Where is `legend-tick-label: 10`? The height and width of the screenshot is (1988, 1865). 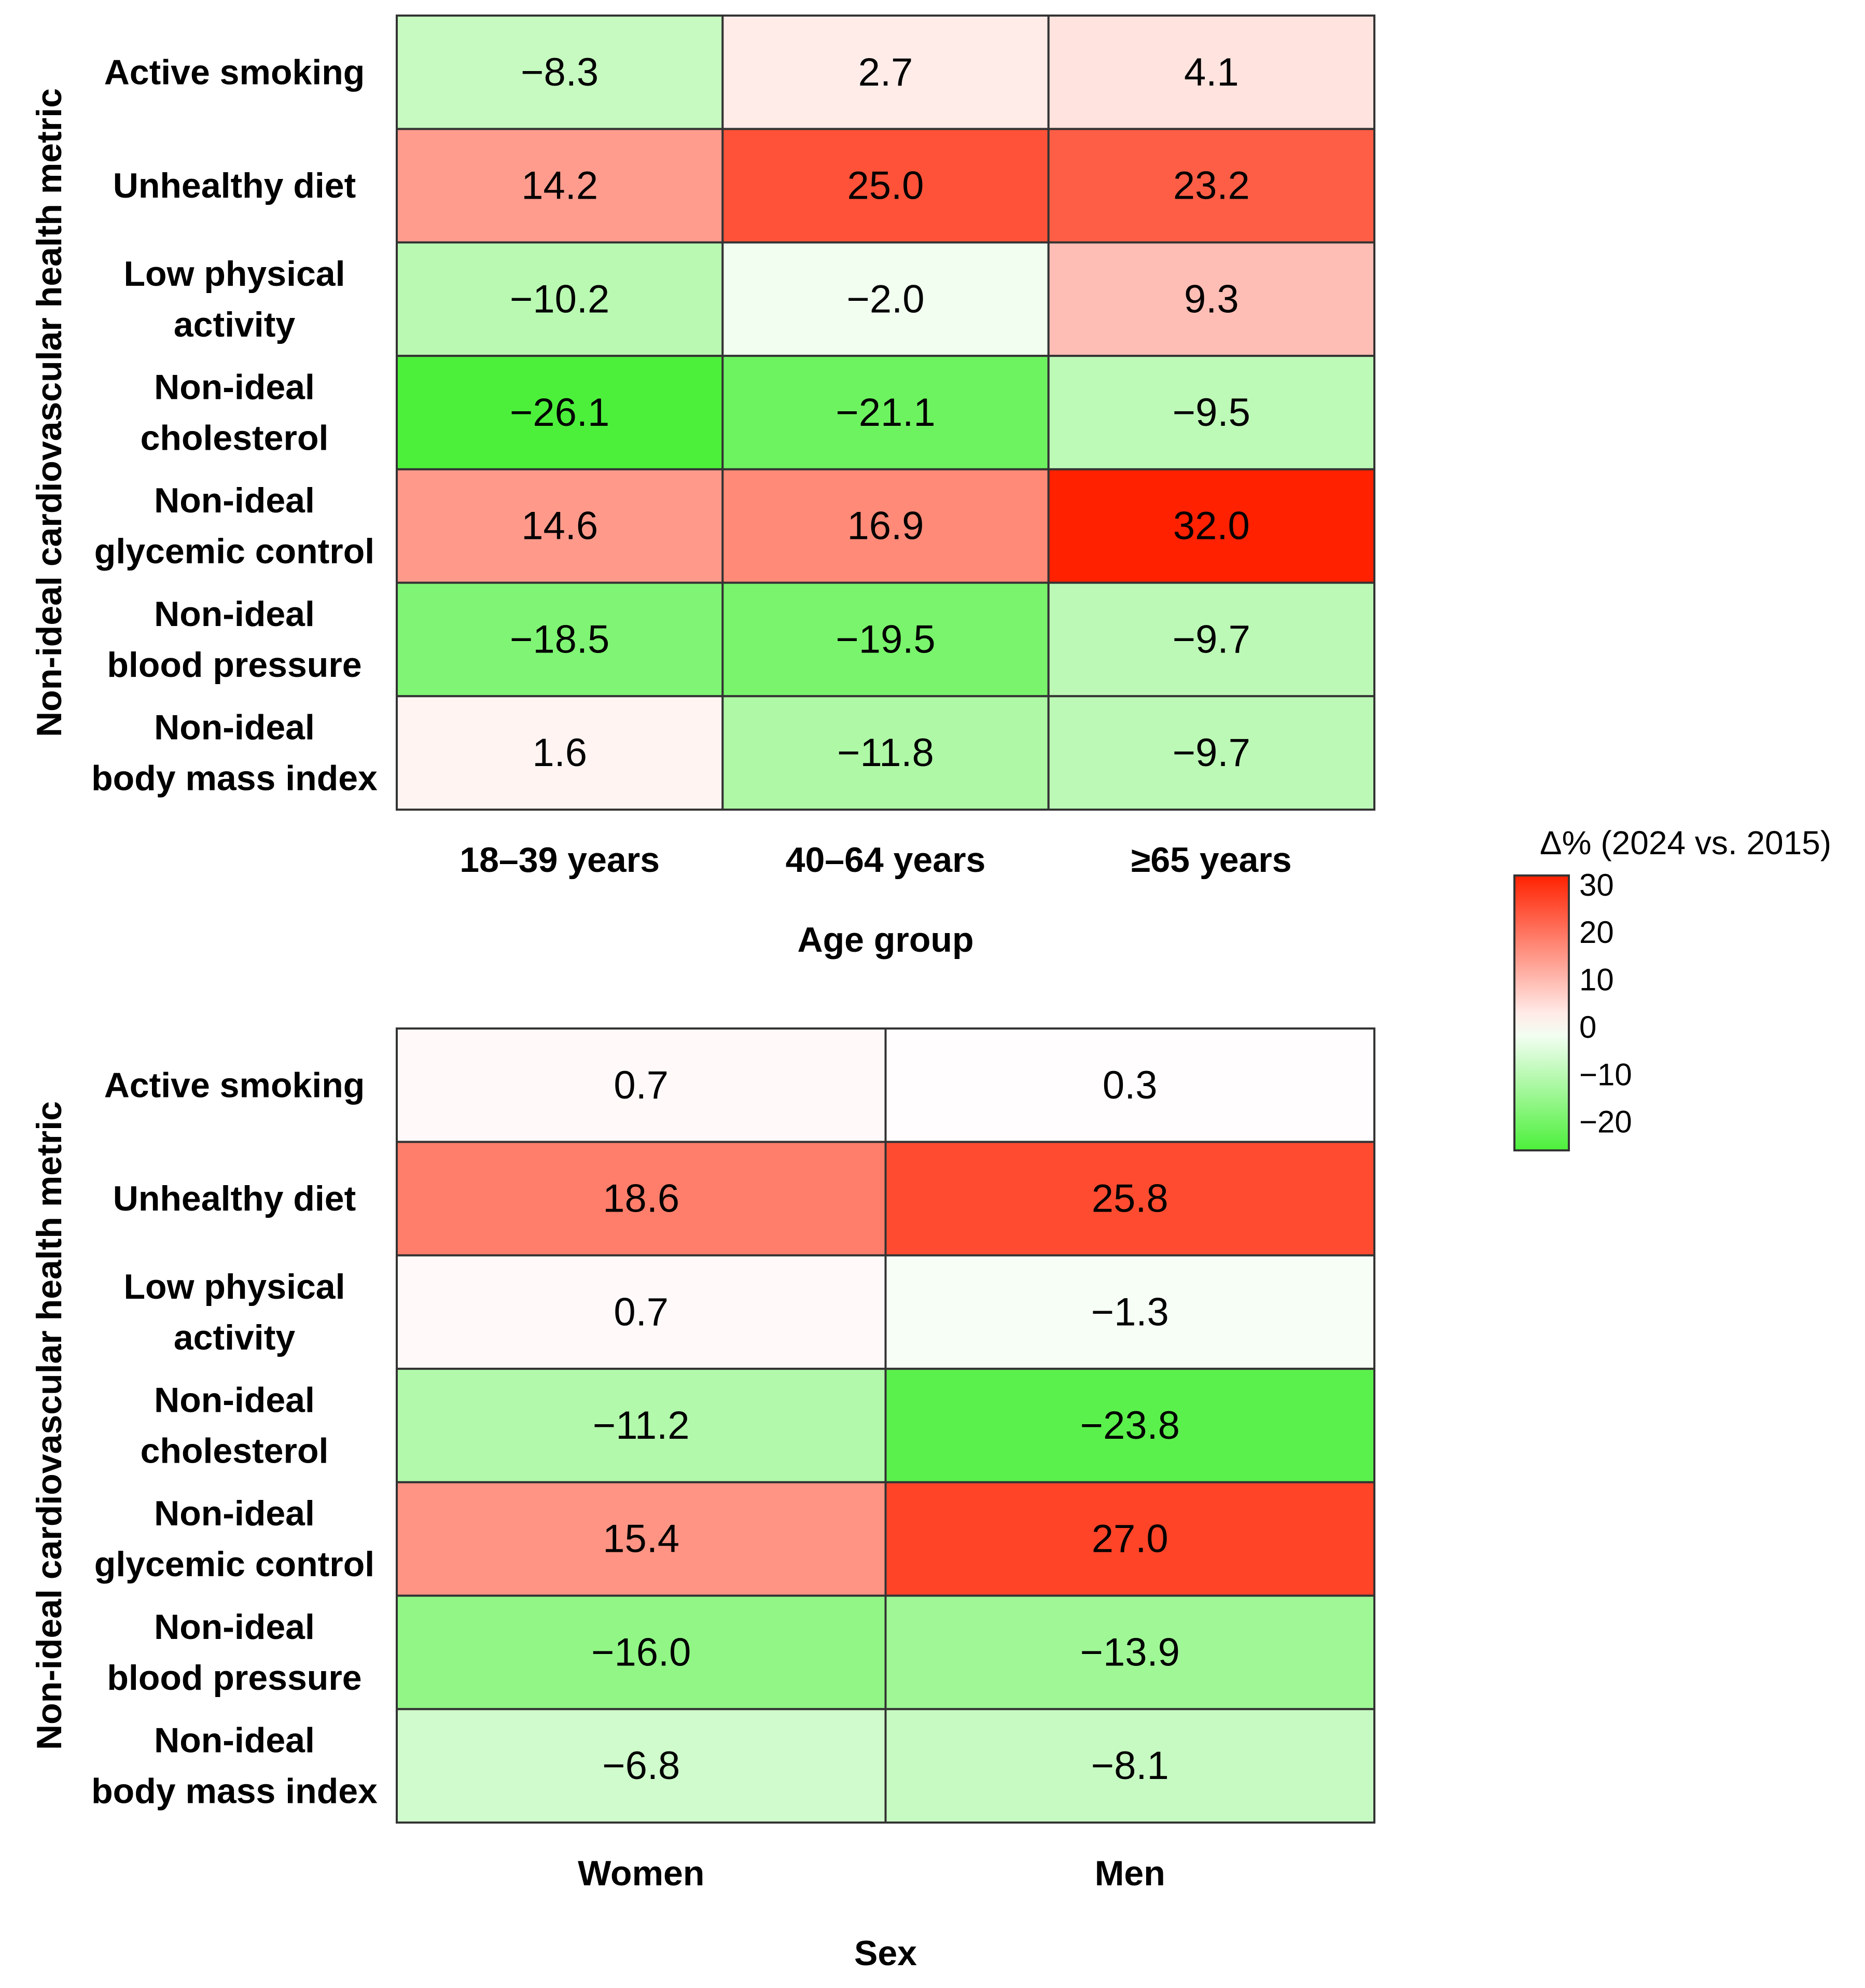
legend-tick-label: 10 is located at coordinates (1596, 980).